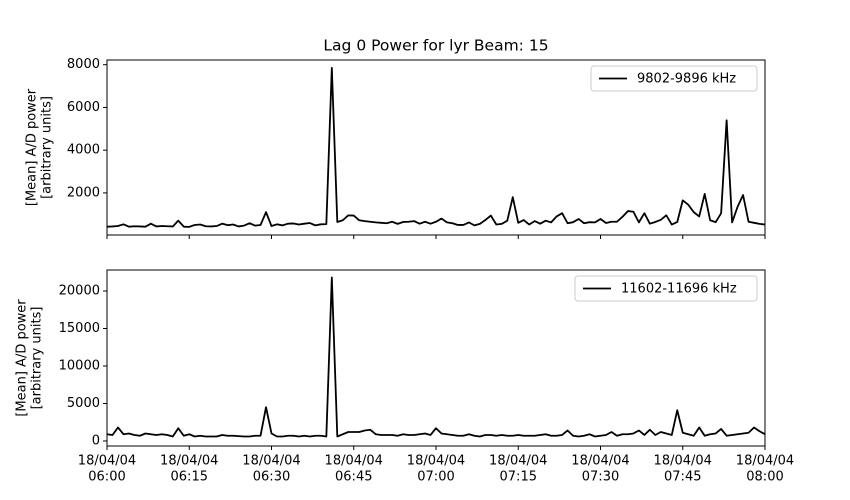  What do you see at coordinates (83, 107) in the screenshot?
I see `y-tick-label: 6000` at bounding box center [83, 107].